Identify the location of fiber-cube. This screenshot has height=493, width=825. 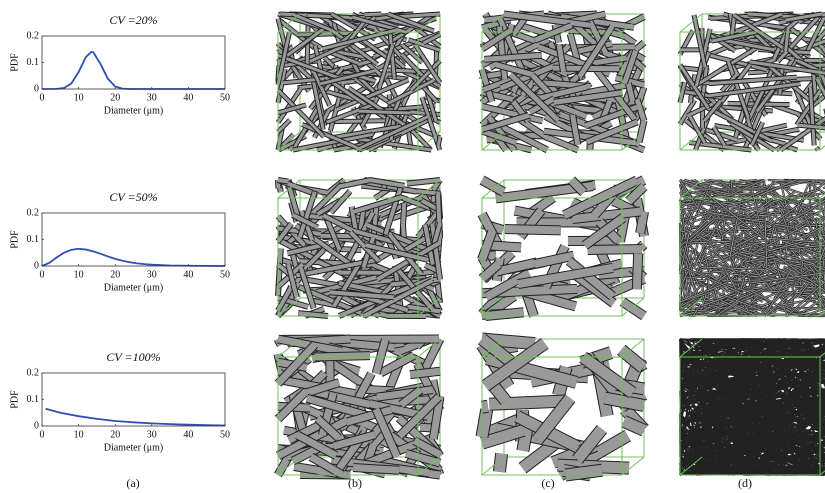
(359, 82).